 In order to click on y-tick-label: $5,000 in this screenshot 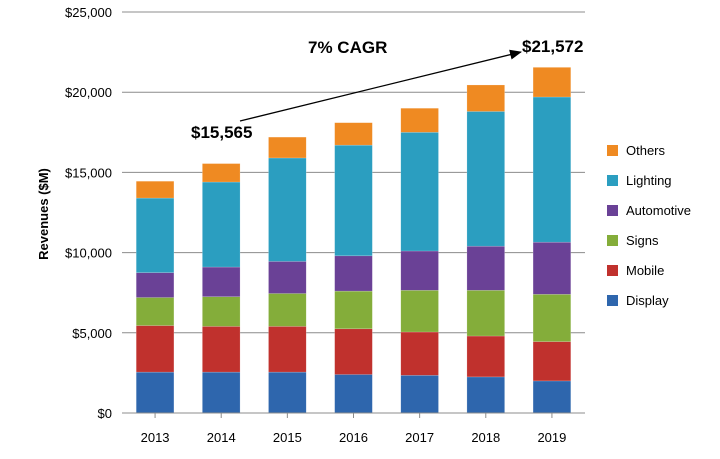, I will do `click(92, 333)`.